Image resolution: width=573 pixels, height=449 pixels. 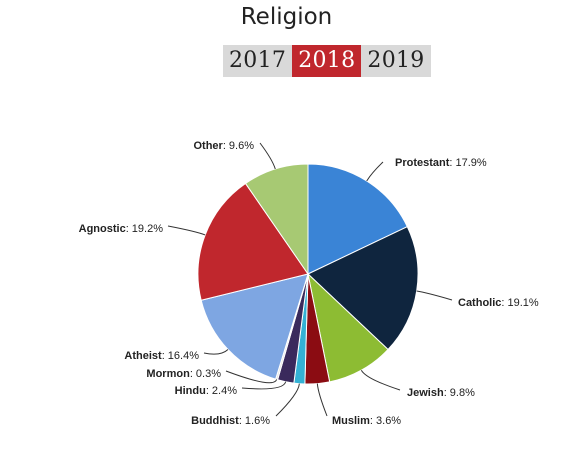 I want to click on label-muslim: Muslim: 3.6%, so click(x=366, y=421).